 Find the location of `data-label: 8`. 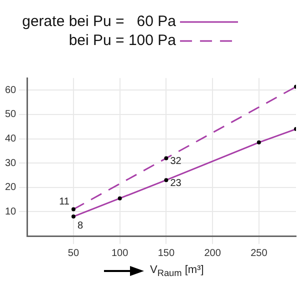

data-label: 8 is located at coordinates (80, 226).